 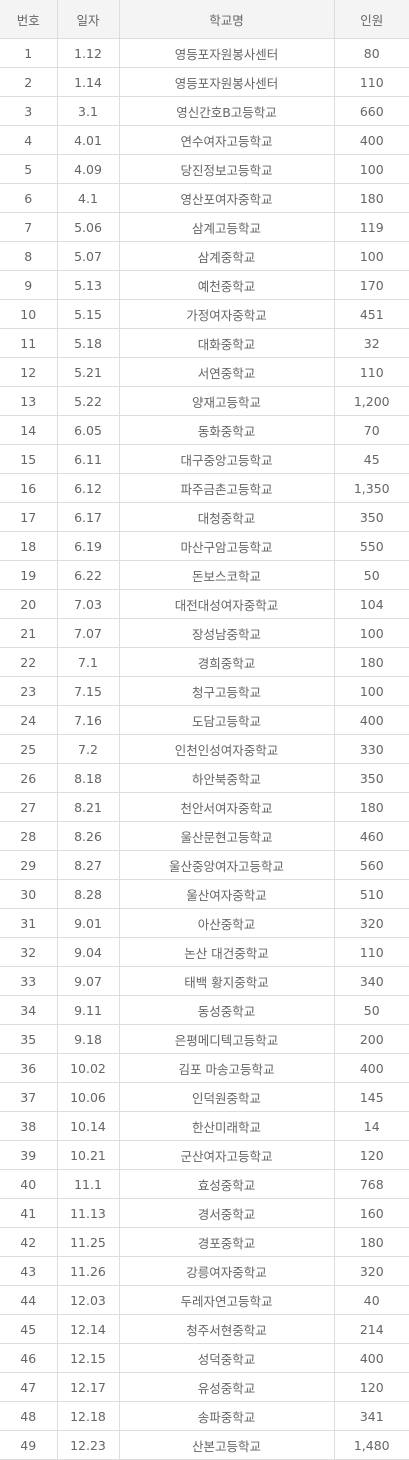 I want to click on table-row: 18 6.19 마산구암고등학교 550, so click(x=204, y=546).